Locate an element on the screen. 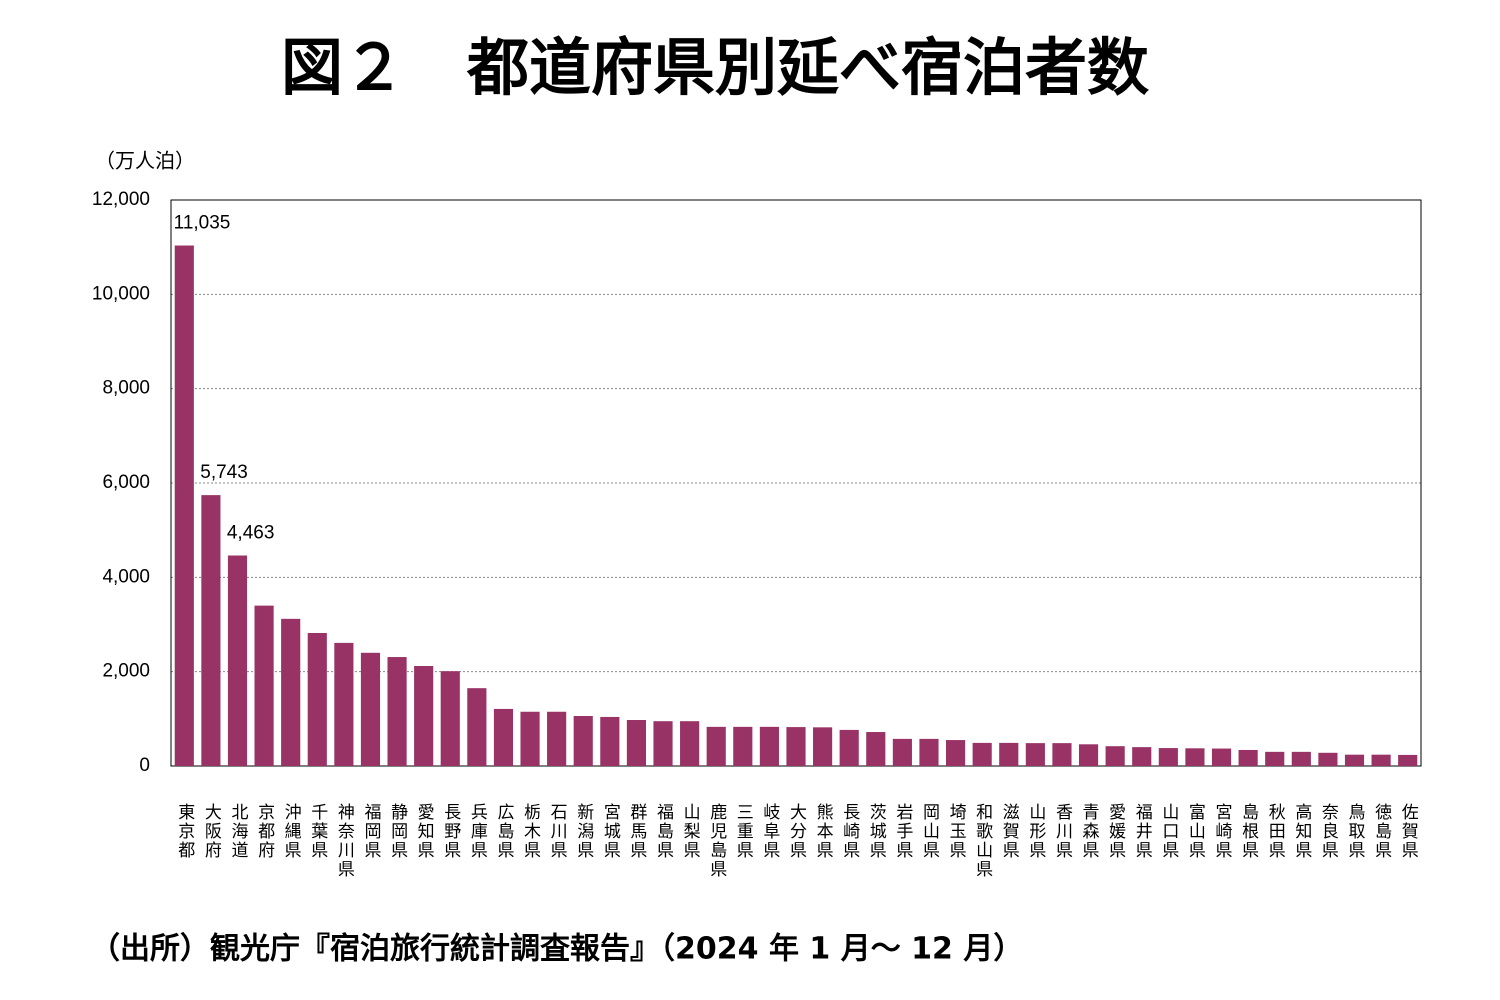 This screenshot has height=1000, width=1500. y-tick-label: 6,000 is located at coordinates (126, 482).